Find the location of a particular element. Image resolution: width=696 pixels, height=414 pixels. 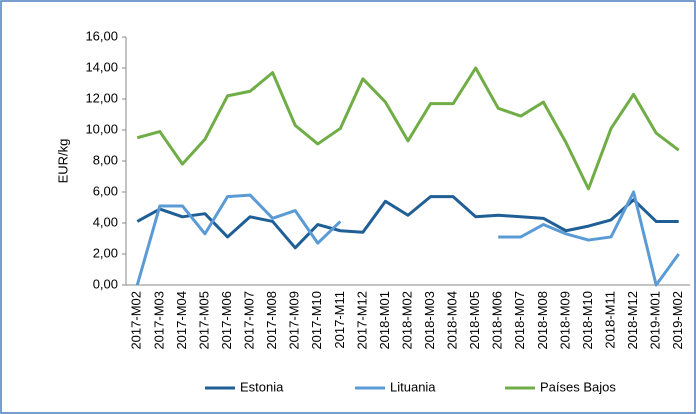

legend-label: Estonia is located at coordinates (262, 386).